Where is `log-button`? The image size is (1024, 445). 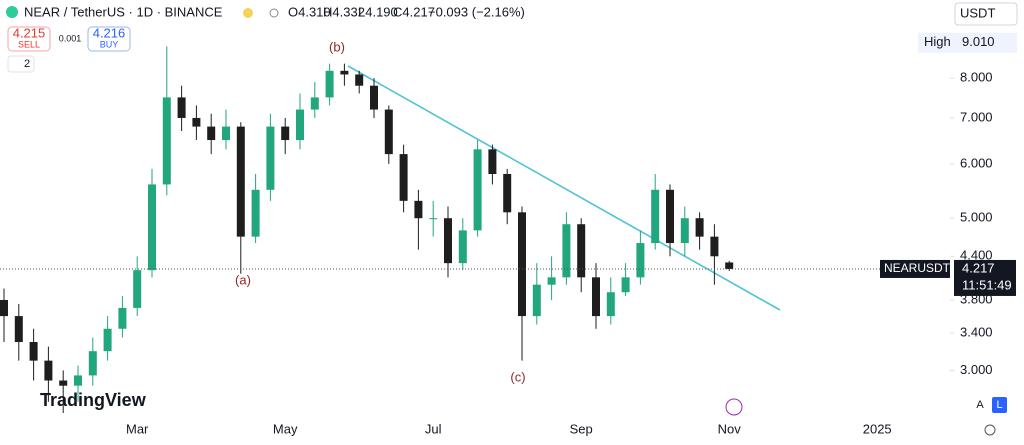
log-button is located at coordinates (999, 405).